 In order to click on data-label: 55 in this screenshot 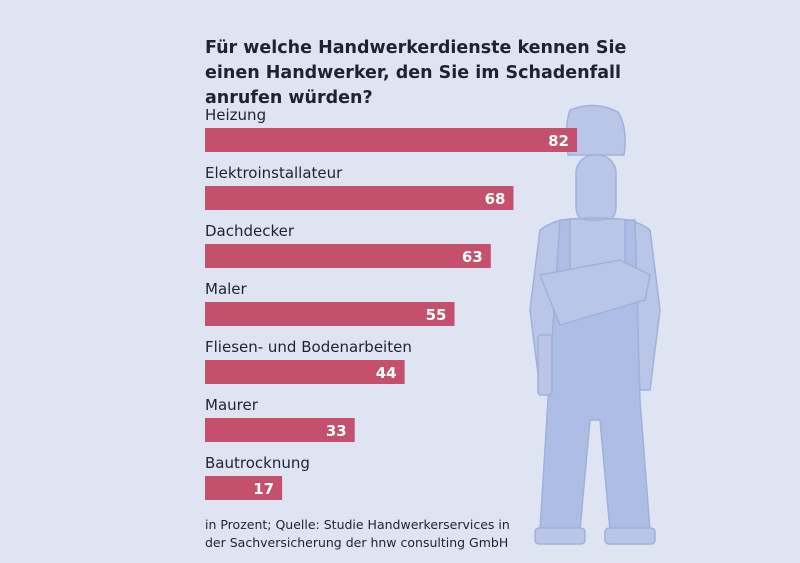, I will do `click(436, 315)`.